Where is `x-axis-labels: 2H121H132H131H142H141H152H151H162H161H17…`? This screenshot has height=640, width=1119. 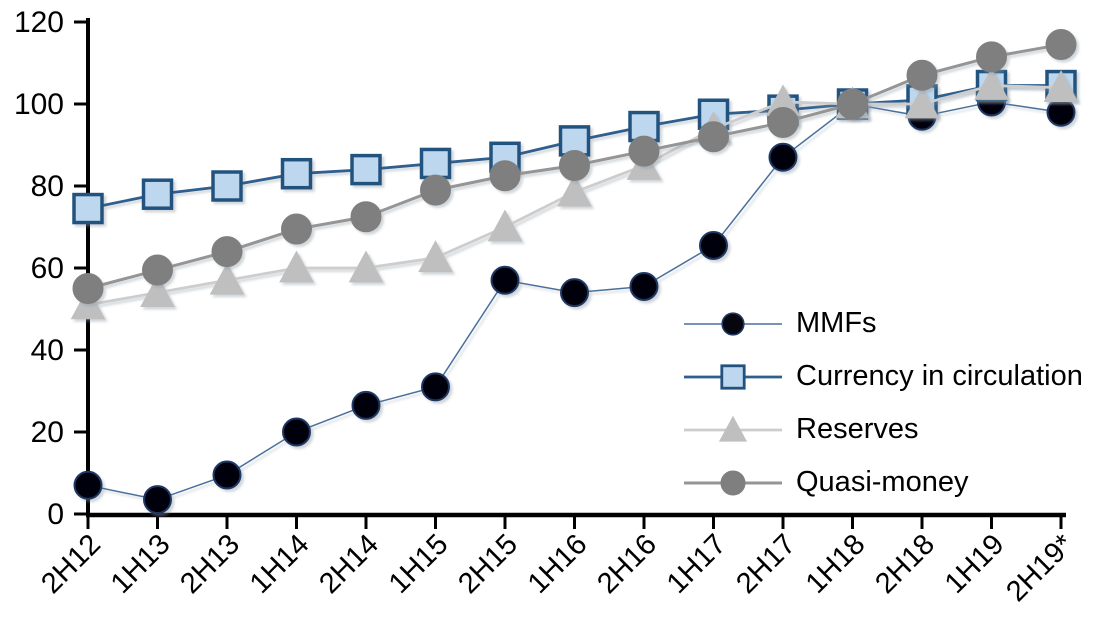 x-axis-labels: 2H121H132H131H142H141H152H151H162H161H17… is located at coordinates (557, 568).